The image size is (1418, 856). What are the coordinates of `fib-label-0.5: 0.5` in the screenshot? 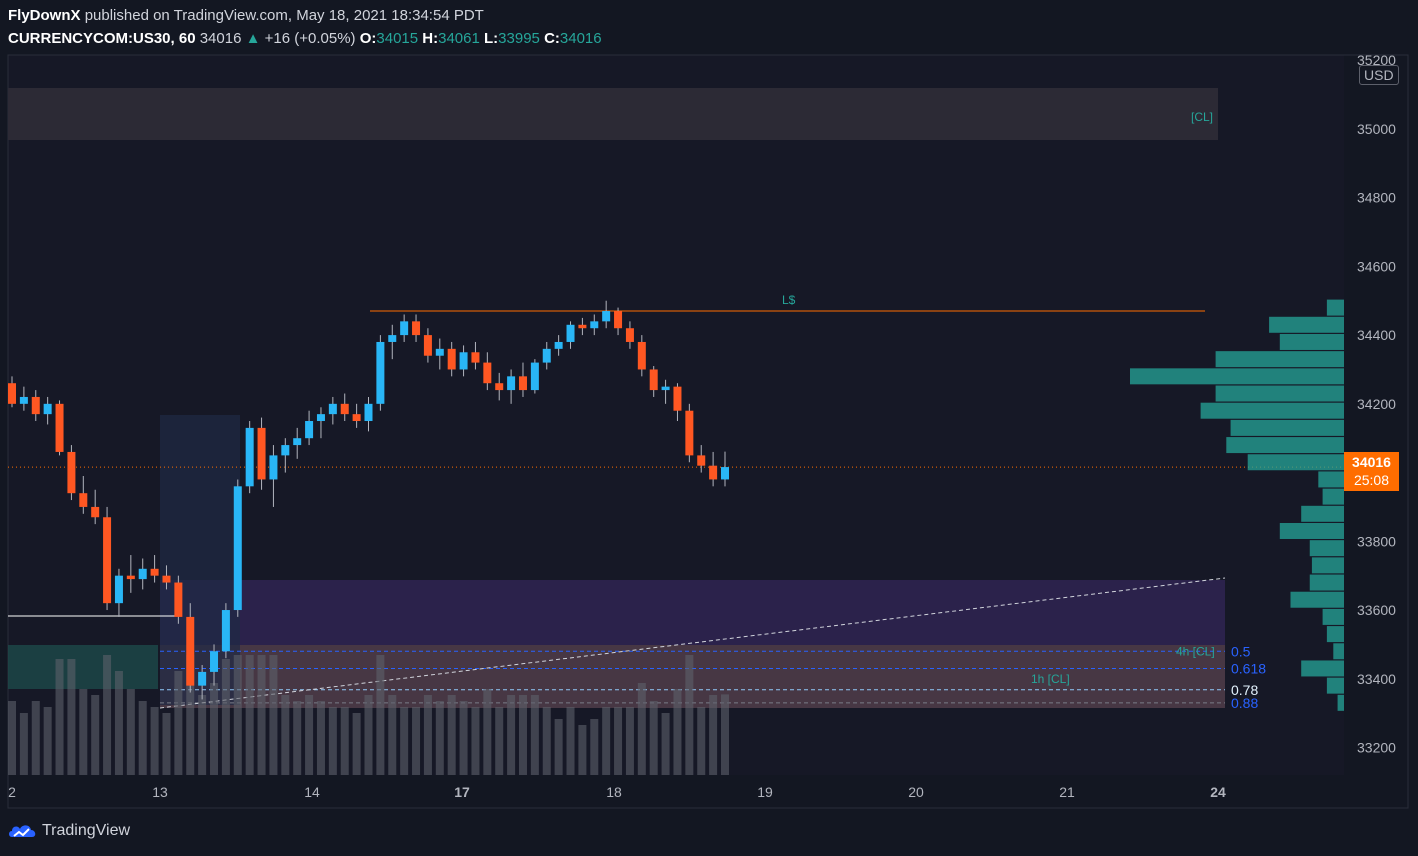 It's located at (1241, 651).